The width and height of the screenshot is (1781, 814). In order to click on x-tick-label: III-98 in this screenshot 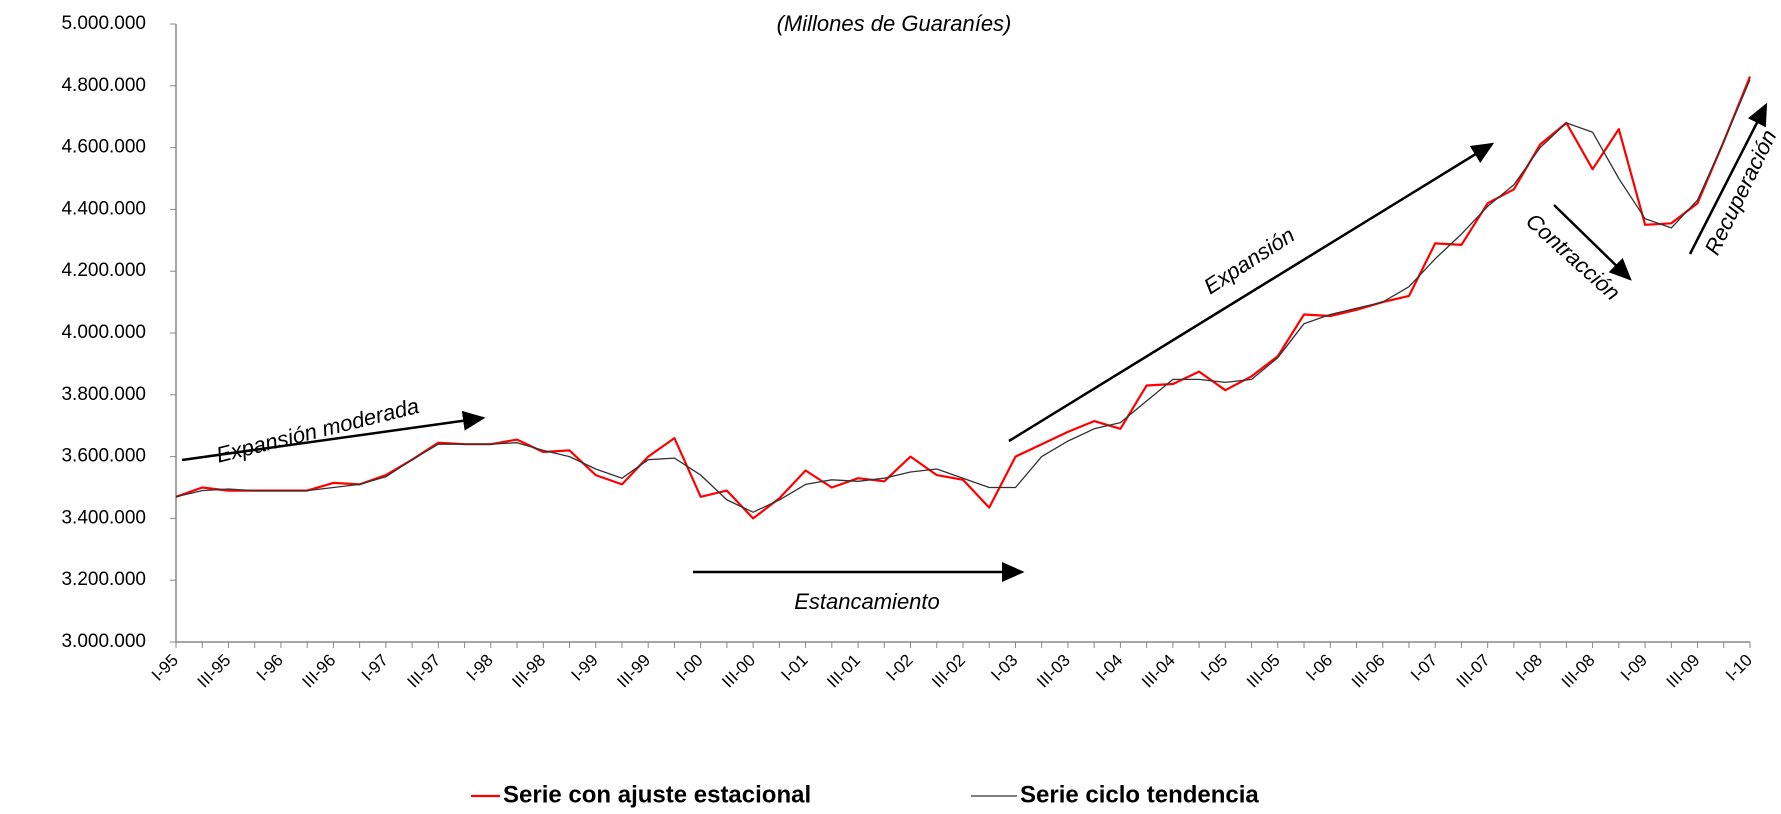, I will do `click(528, 671)`.